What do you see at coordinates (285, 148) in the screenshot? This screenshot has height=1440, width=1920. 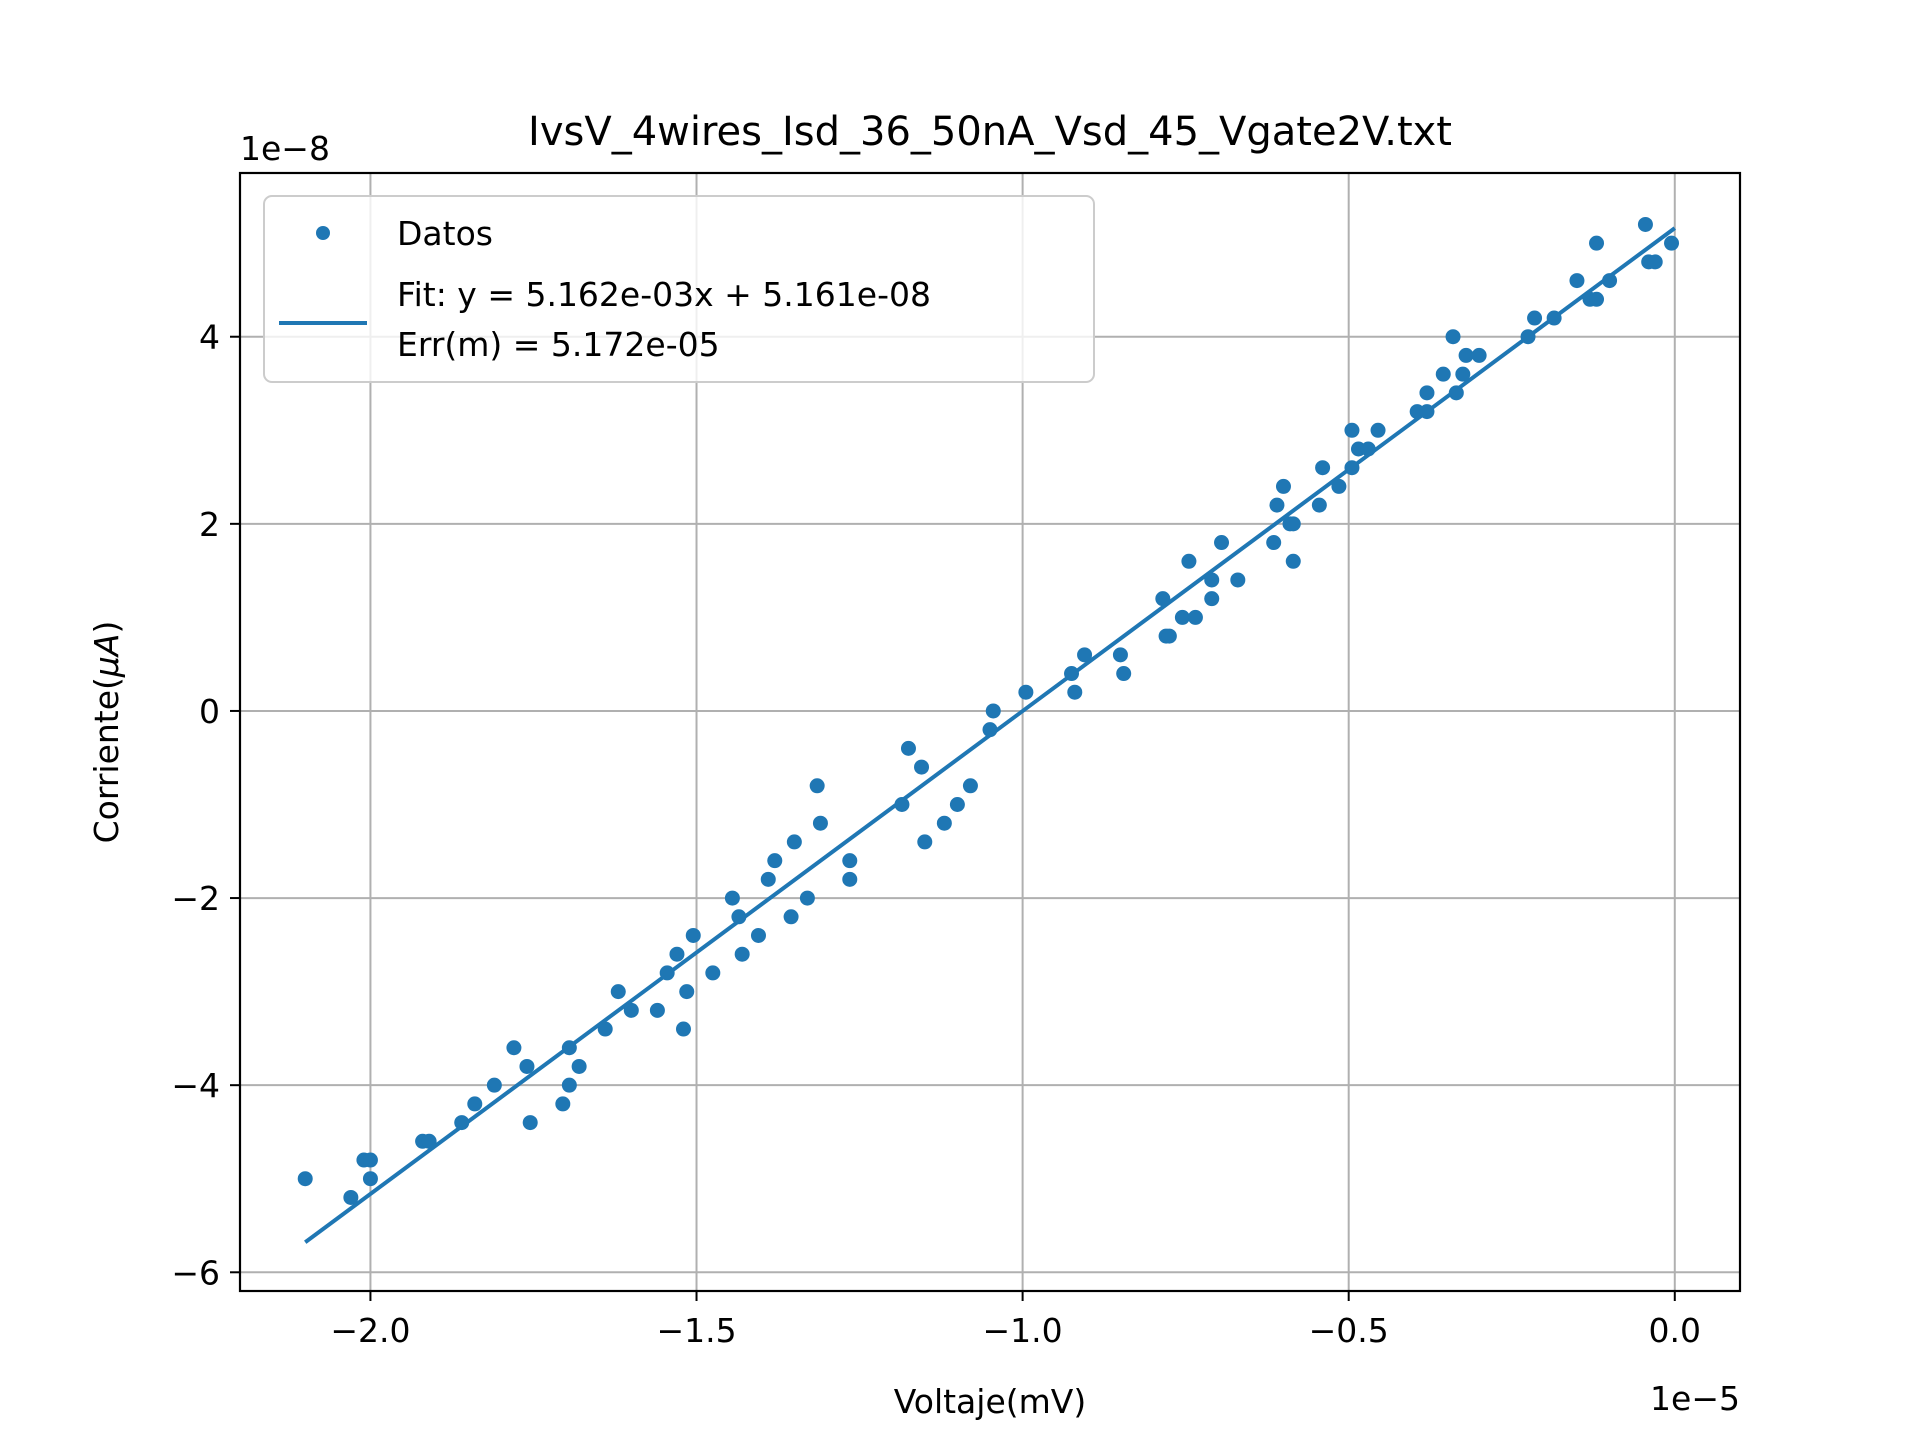 I see `y-offset-text: 1e−8` at bounding box center [285, 148].